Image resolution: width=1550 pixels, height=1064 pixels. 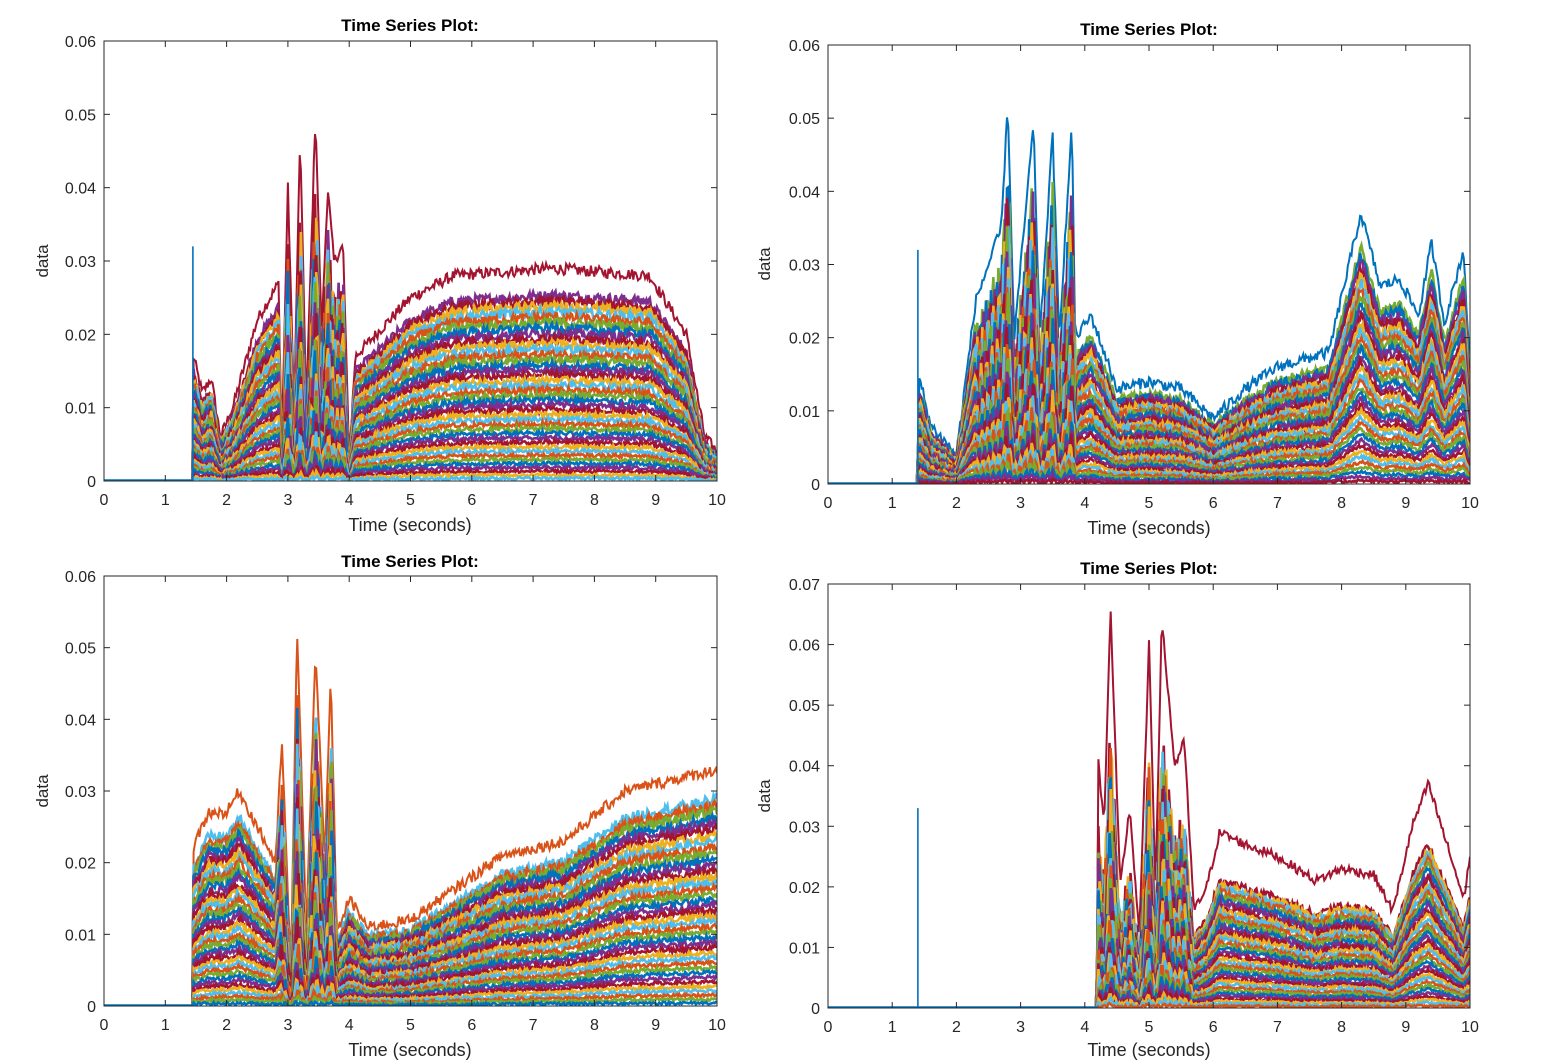 What do you see at coordinates (80, 262) in the screenshot?
I see `y-tick-label: 0.03` at bounding box center [80, 262].